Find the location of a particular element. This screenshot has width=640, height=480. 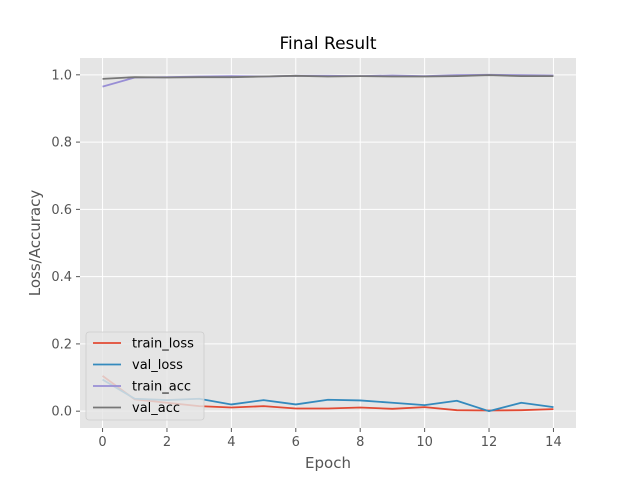

y-tick-label: 0.4 is located at coordinates (61, 277).